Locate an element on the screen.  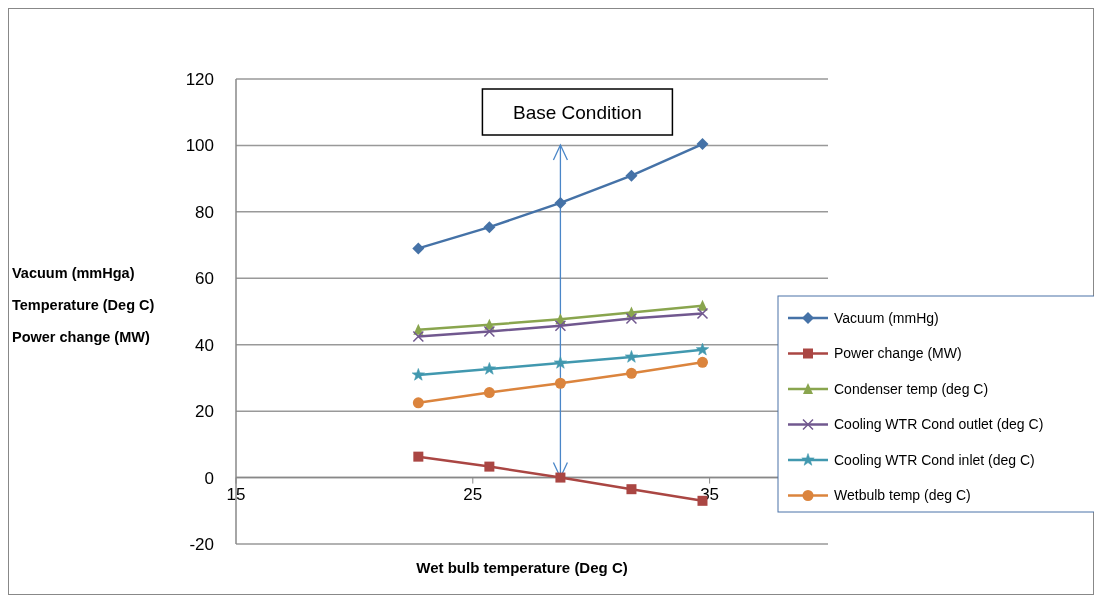
y-tick-label: 60 is located at coordinates (204, 279).